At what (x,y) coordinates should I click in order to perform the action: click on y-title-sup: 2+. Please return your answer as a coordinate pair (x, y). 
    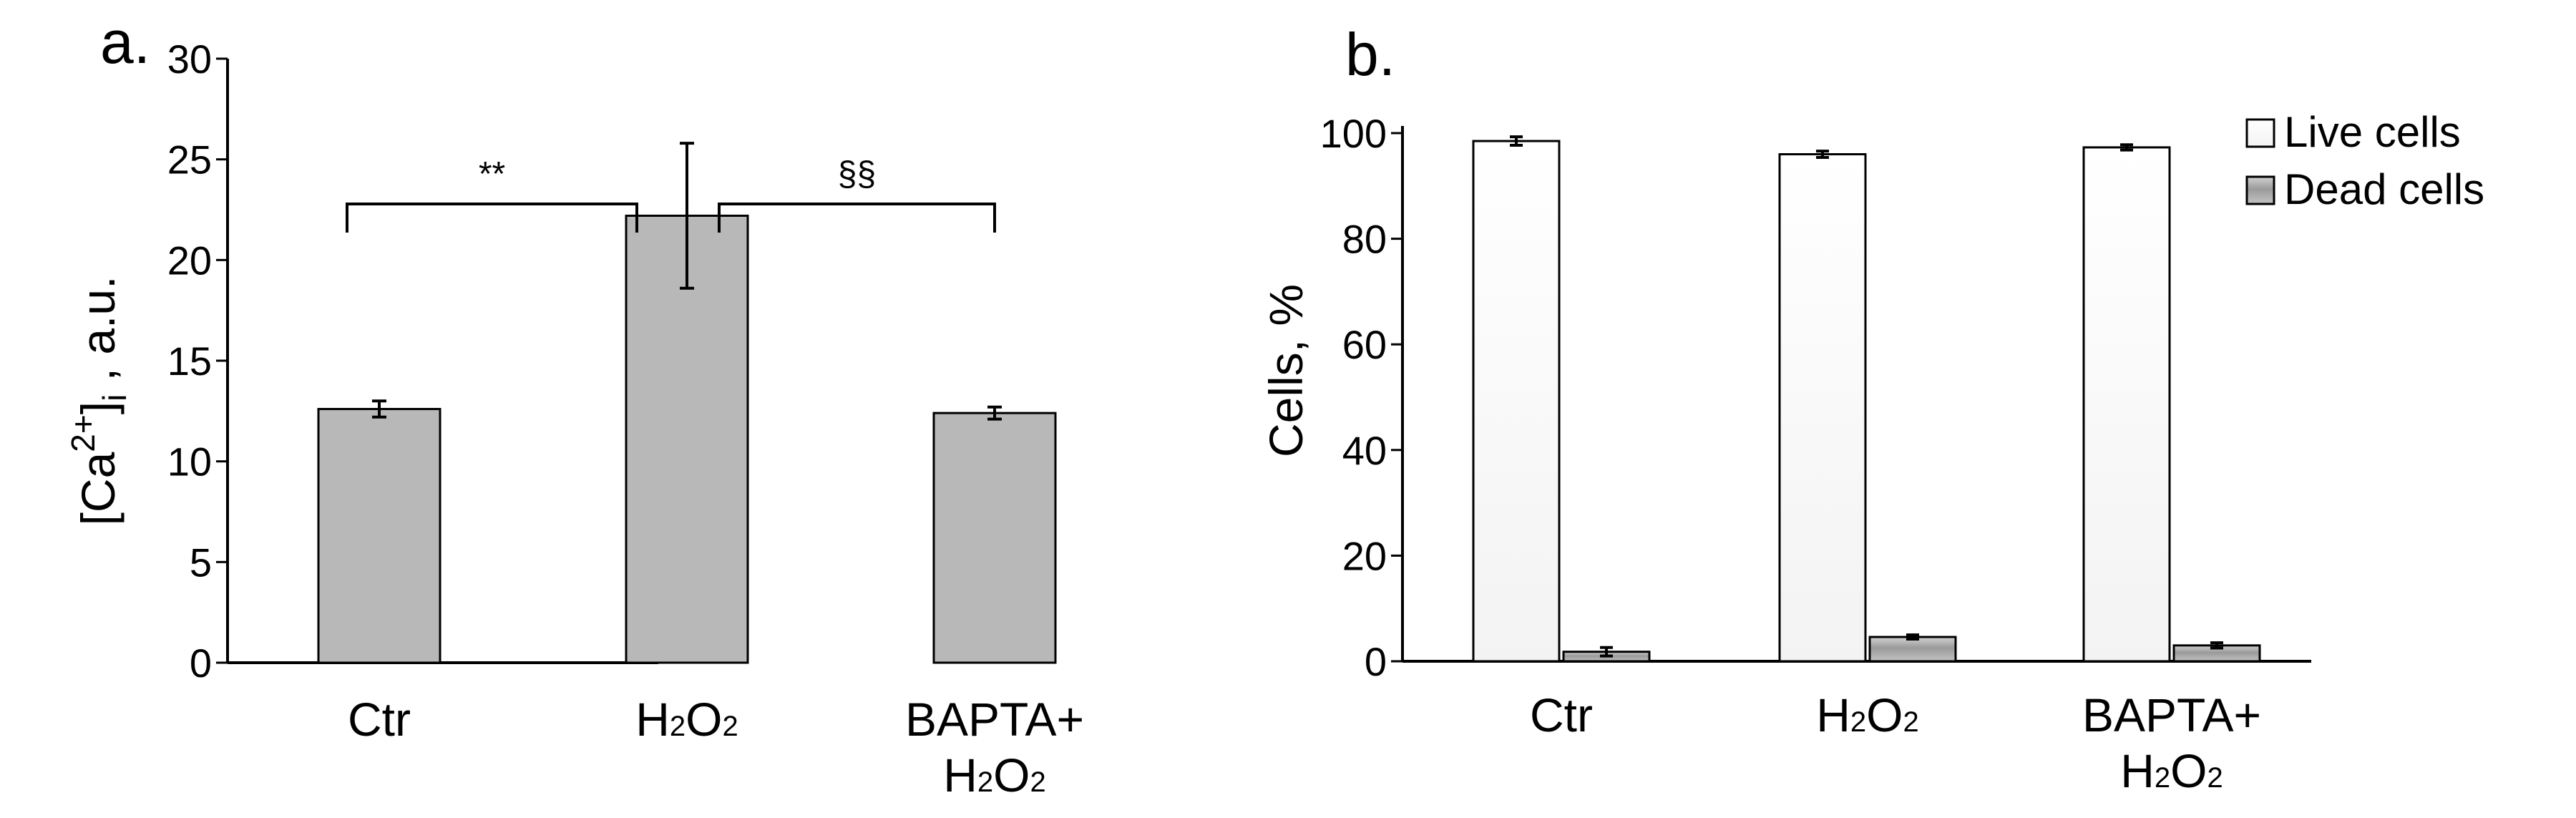
    Looking at the image, I should click on (83, 433).